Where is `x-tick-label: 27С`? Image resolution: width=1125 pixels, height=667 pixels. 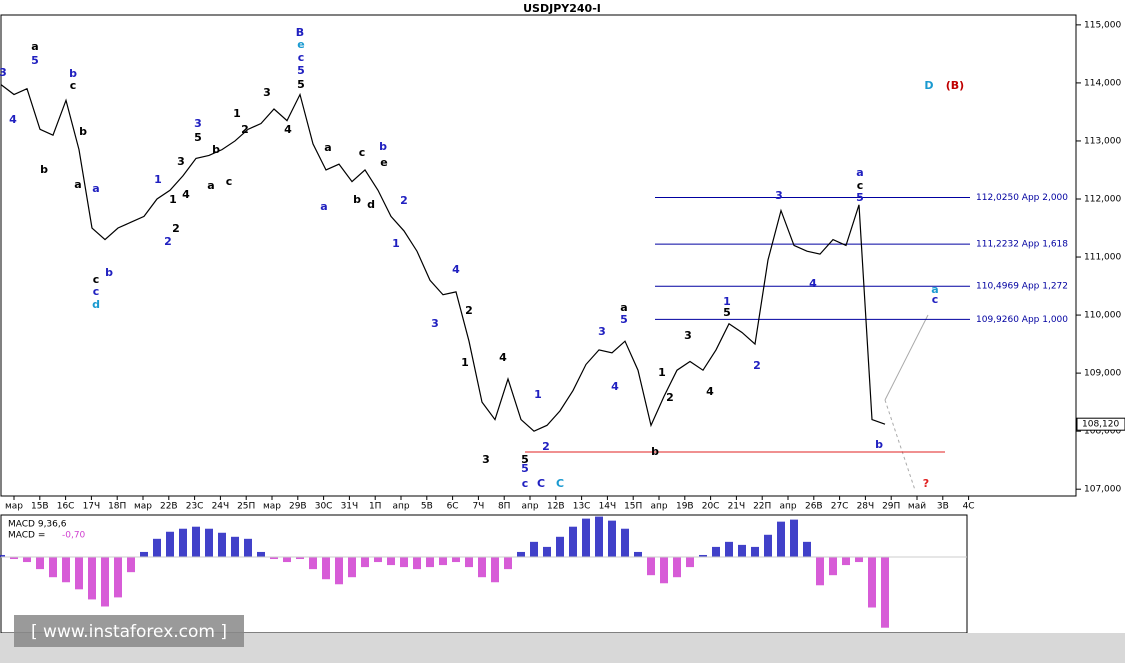
x-tick-label: 27С is located at coordinates (840, 507).